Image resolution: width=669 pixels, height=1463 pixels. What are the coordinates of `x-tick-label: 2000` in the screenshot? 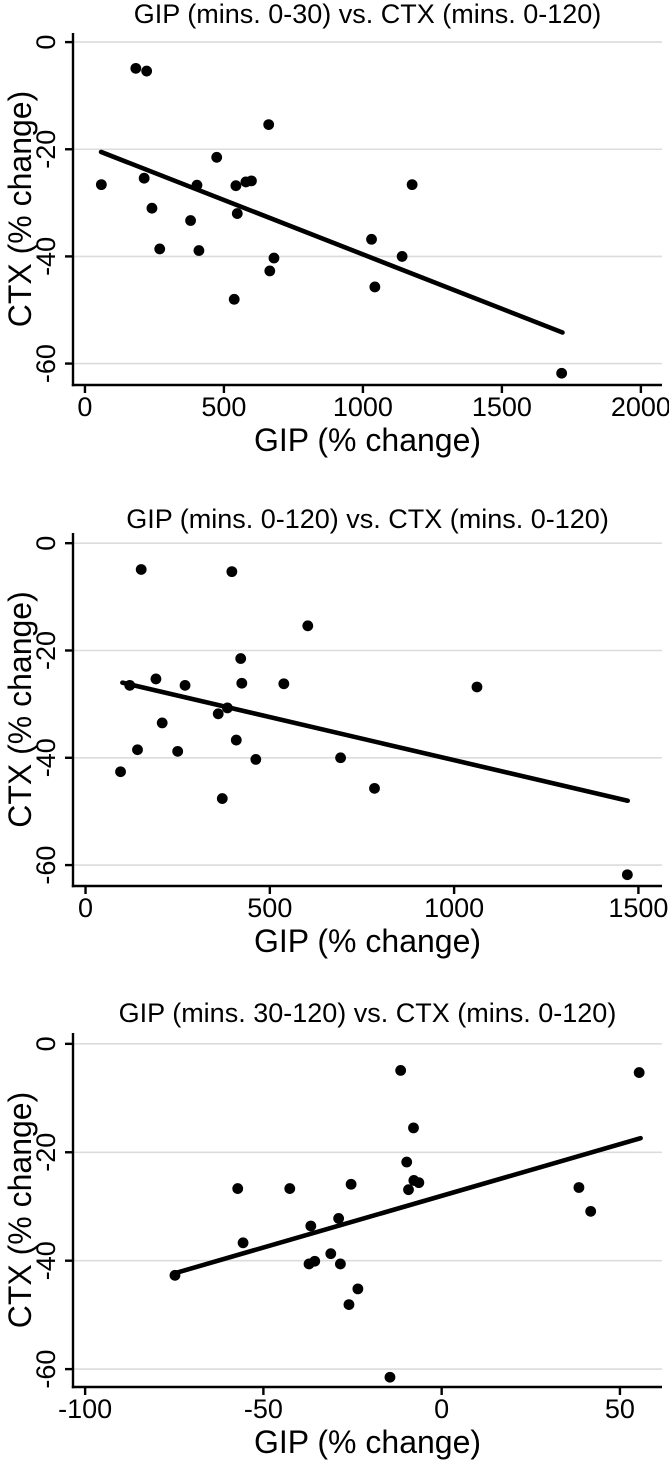 It's located at (640, 407).